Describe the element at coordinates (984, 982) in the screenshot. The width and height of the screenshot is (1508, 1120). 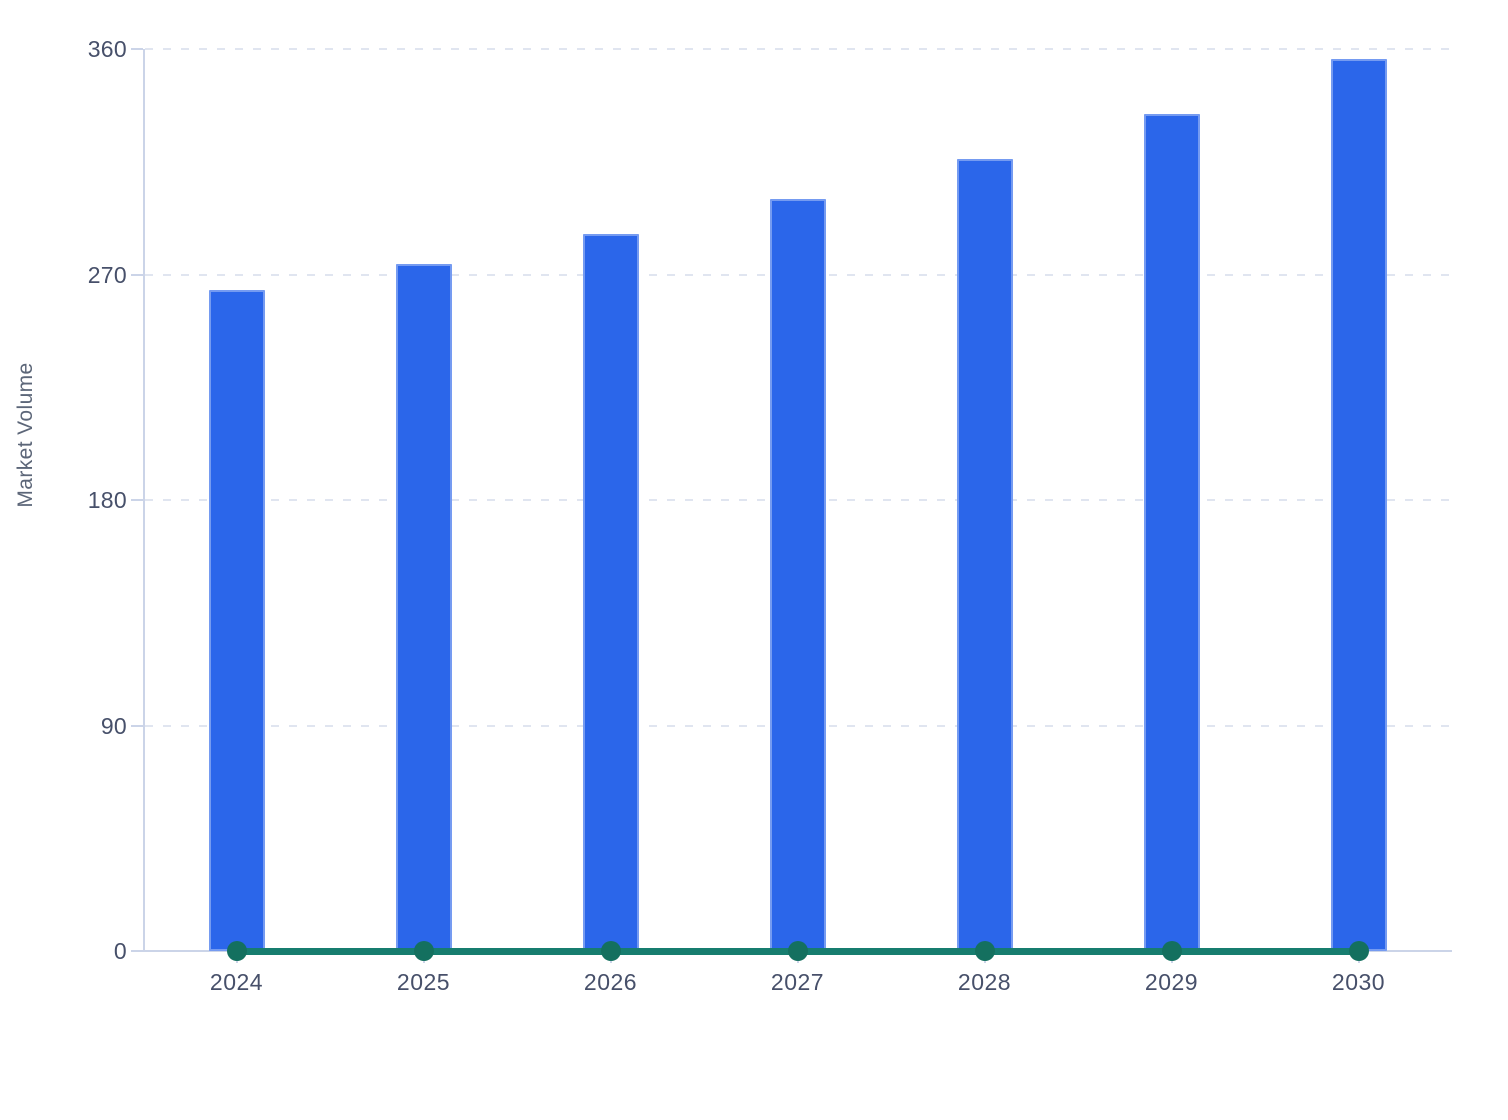
I see `x-tick-label-2028: 2028` at that location.